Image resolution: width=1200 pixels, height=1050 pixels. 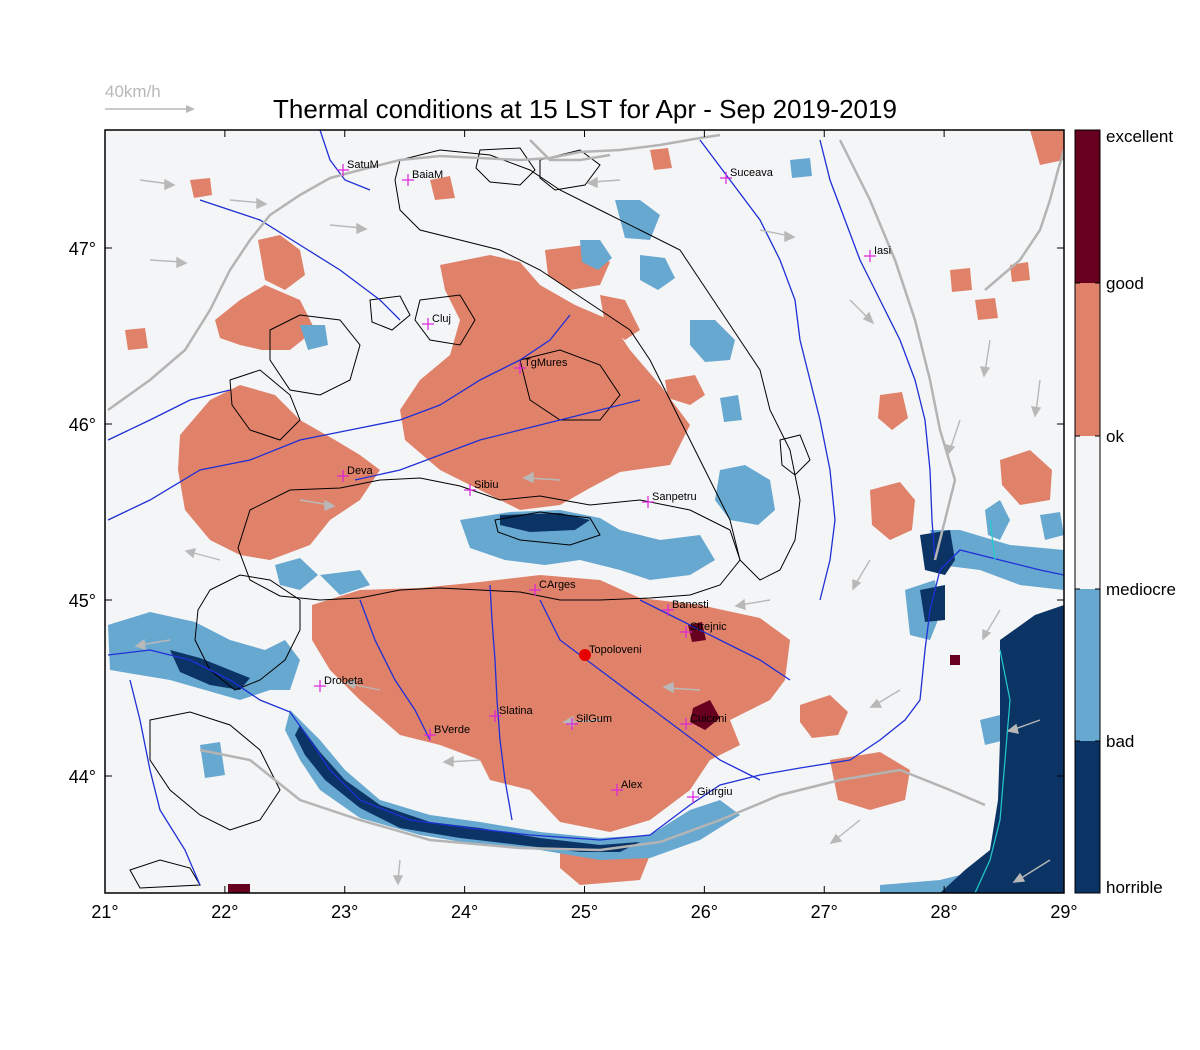 What do you see at coordinates (1139, 136) in the screenshot?
I see `legend-label-excellent: excellent` at bounding box center [1139, 136].